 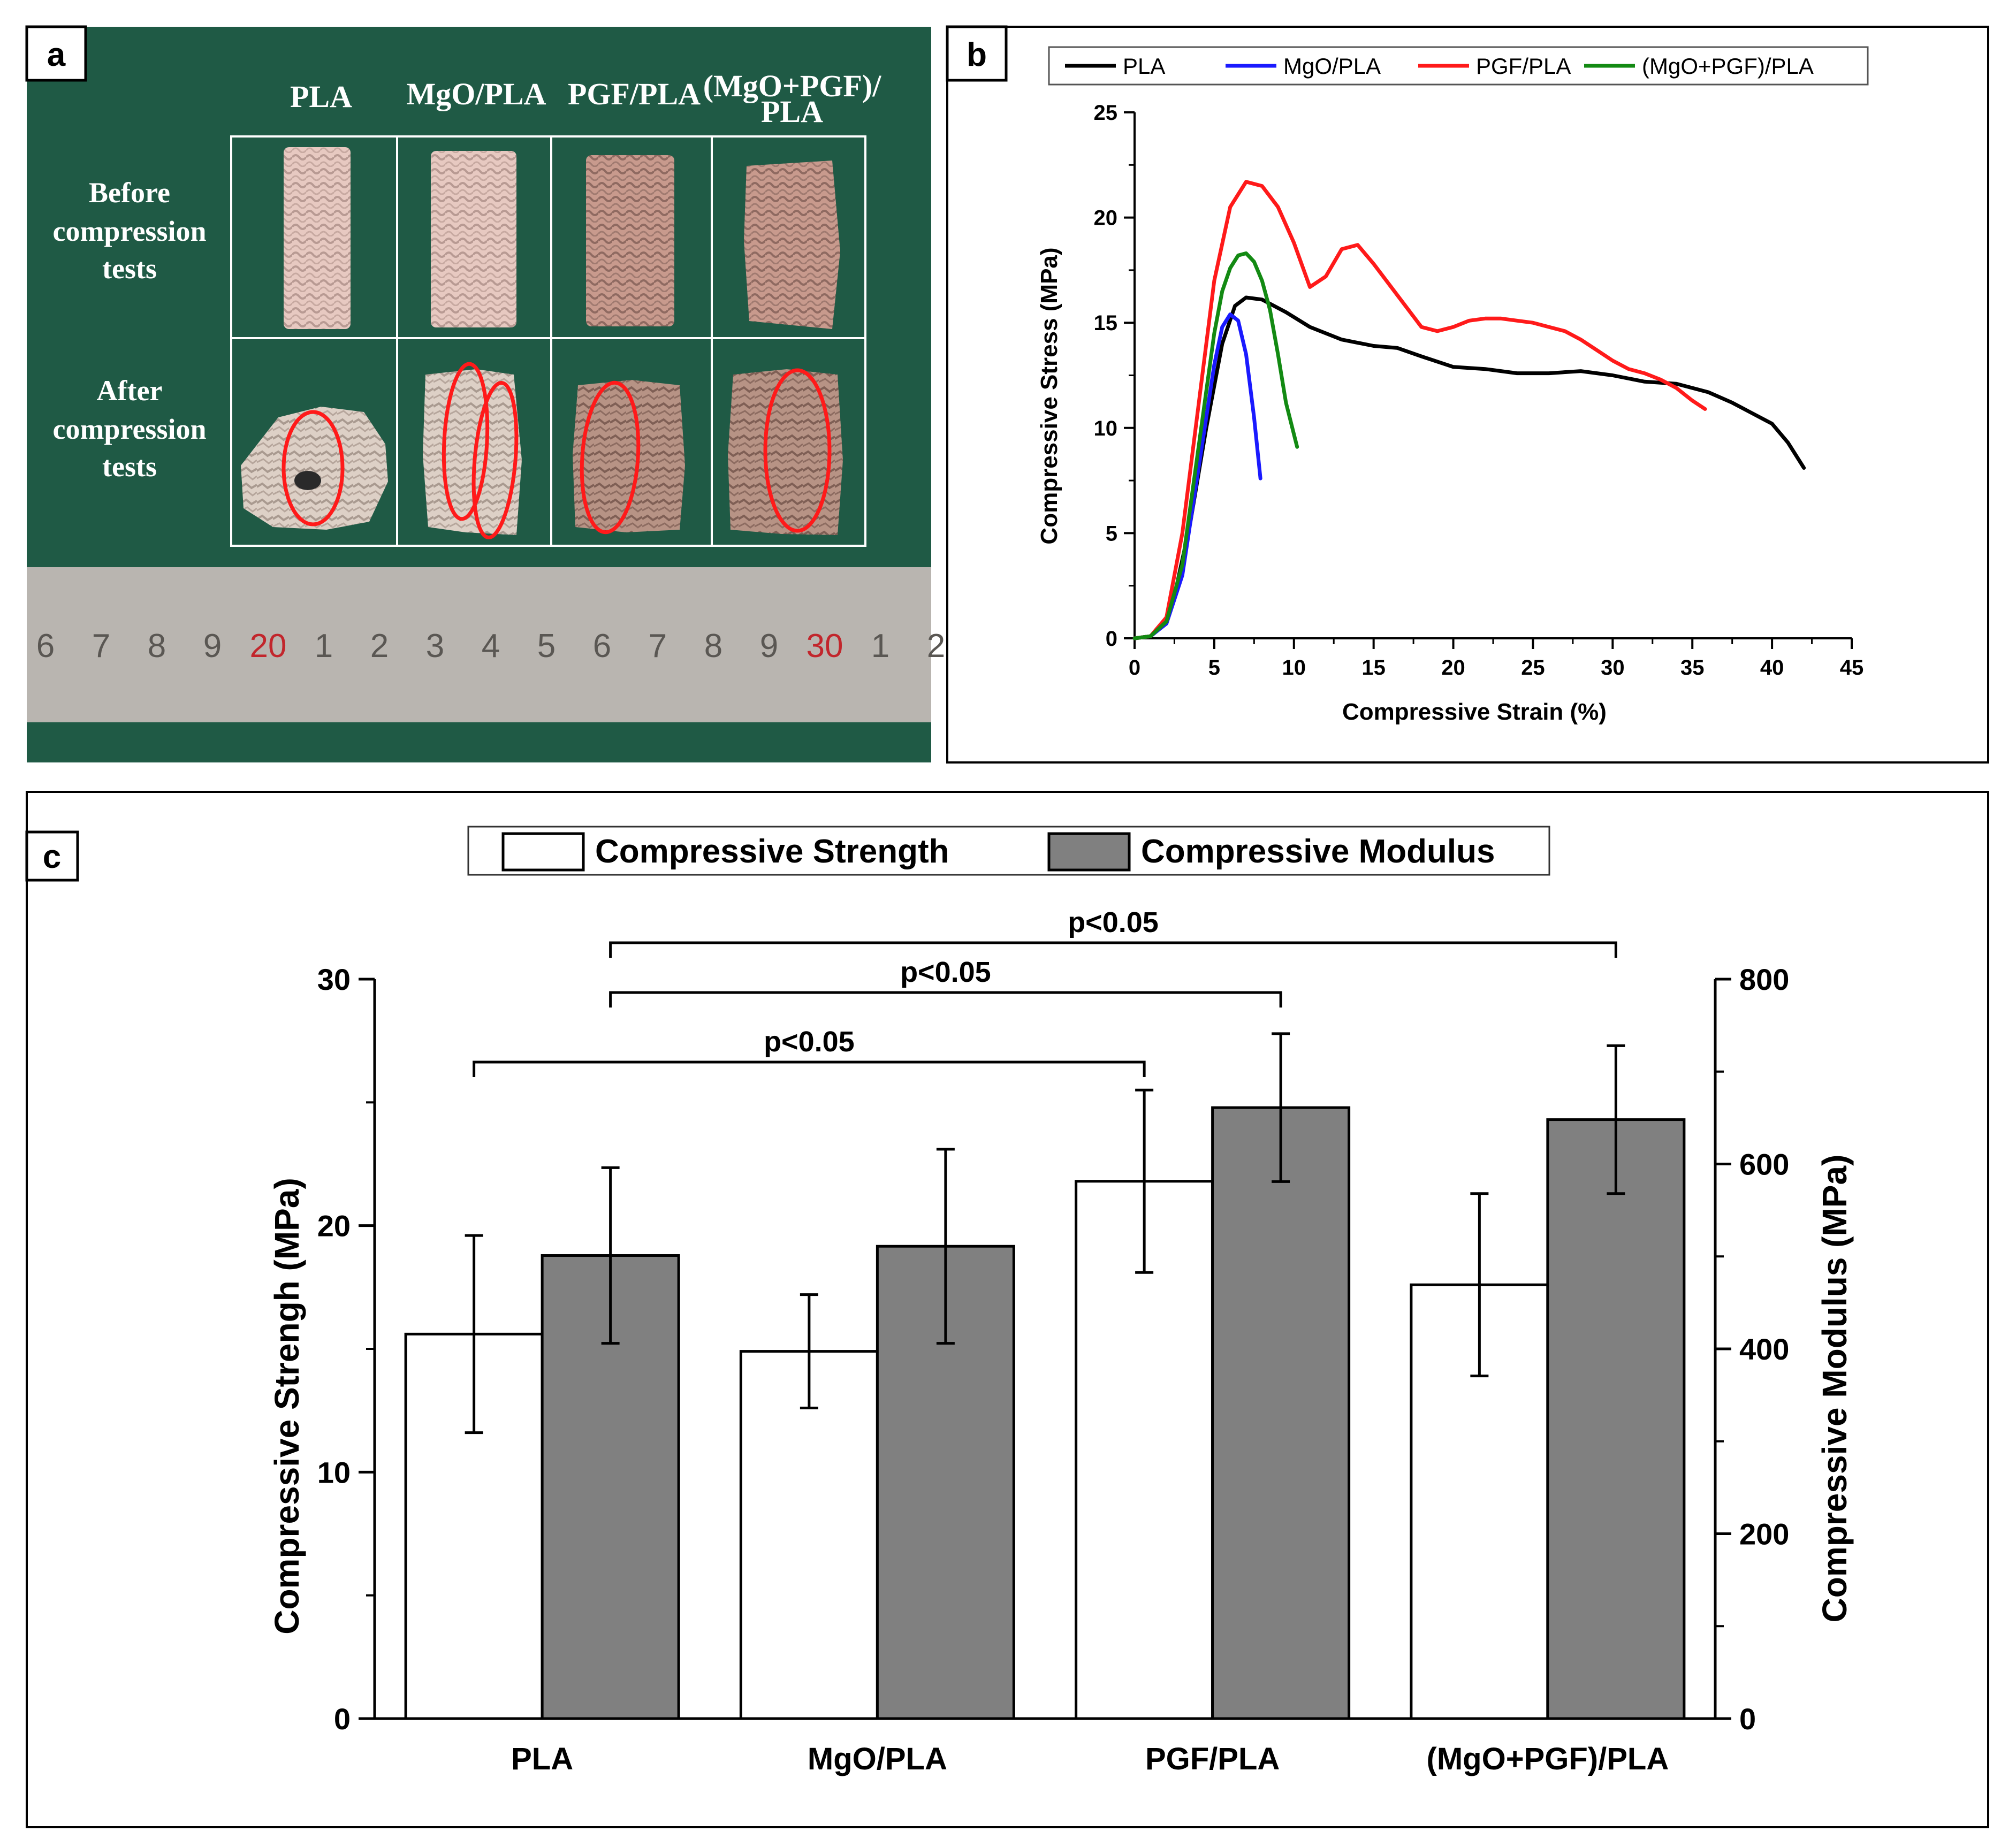 What do you see at coordinates (602, 646) in the screenshot?
I see `ruler-number: 6` at bounding box center [602, 646].